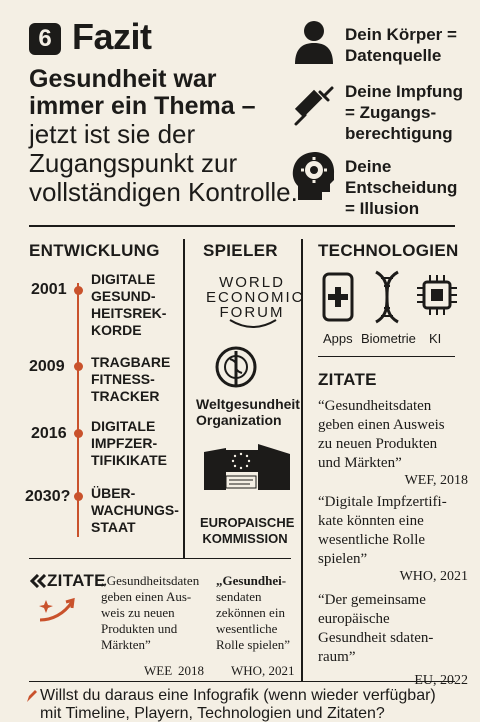 The height and width of the screenshot is (722, 480). I want to click on quote-line: „Gesundhei-, so click(251, 580).